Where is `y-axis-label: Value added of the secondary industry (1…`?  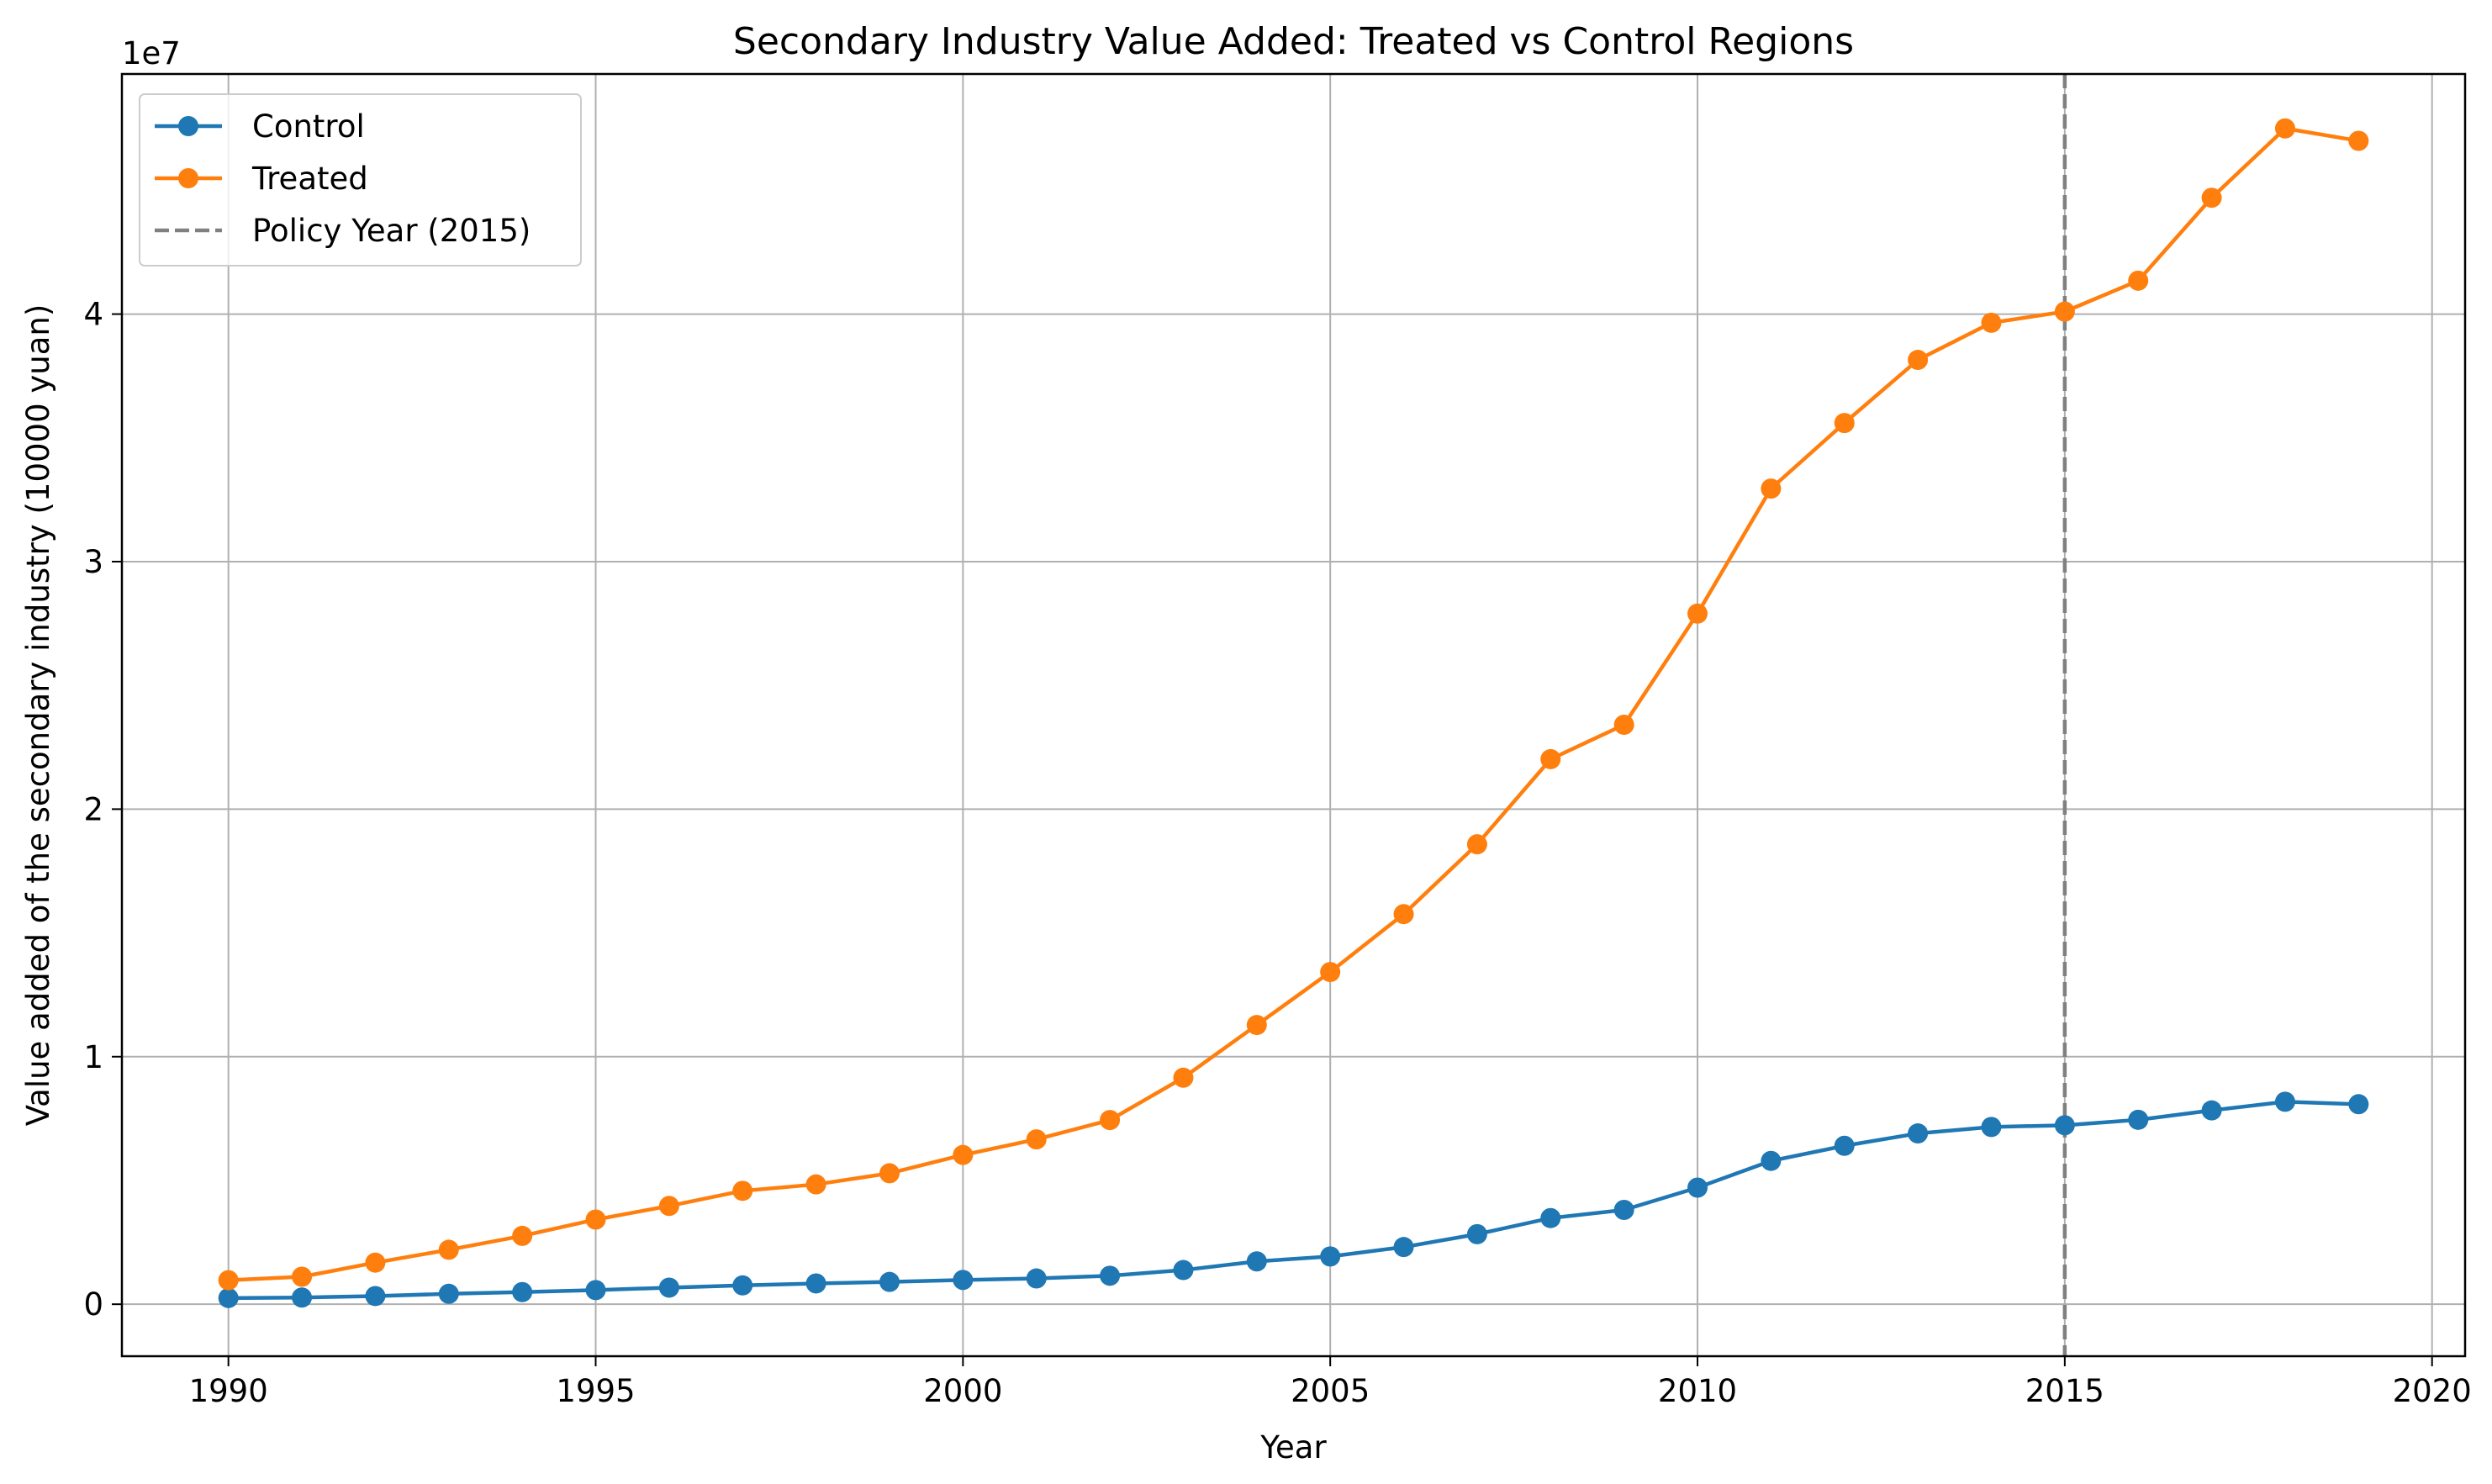 y-axis-label: Value added of the secondary industry (1… is located at coordinates (38, 715).